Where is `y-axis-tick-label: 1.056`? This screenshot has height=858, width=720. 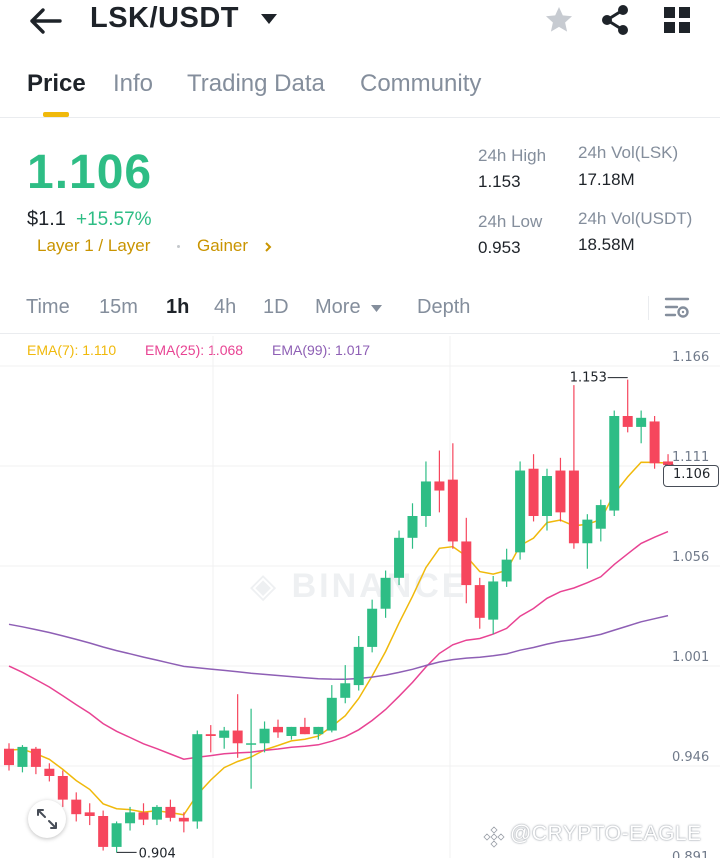
y-axis-tick-label: 1.056 is located at coordinates (690, 557).